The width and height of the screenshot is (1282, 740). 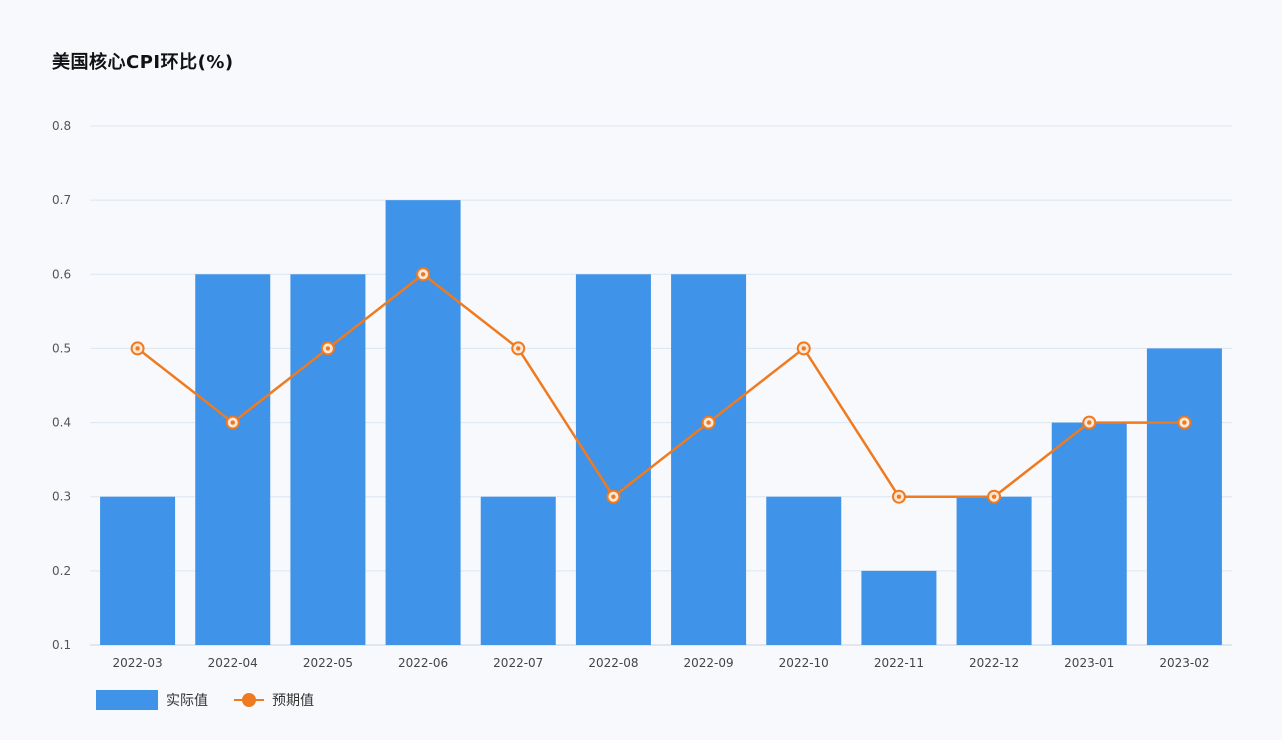 I want to click on x-tick-label: 2022-10, so click(x=804, y=663).